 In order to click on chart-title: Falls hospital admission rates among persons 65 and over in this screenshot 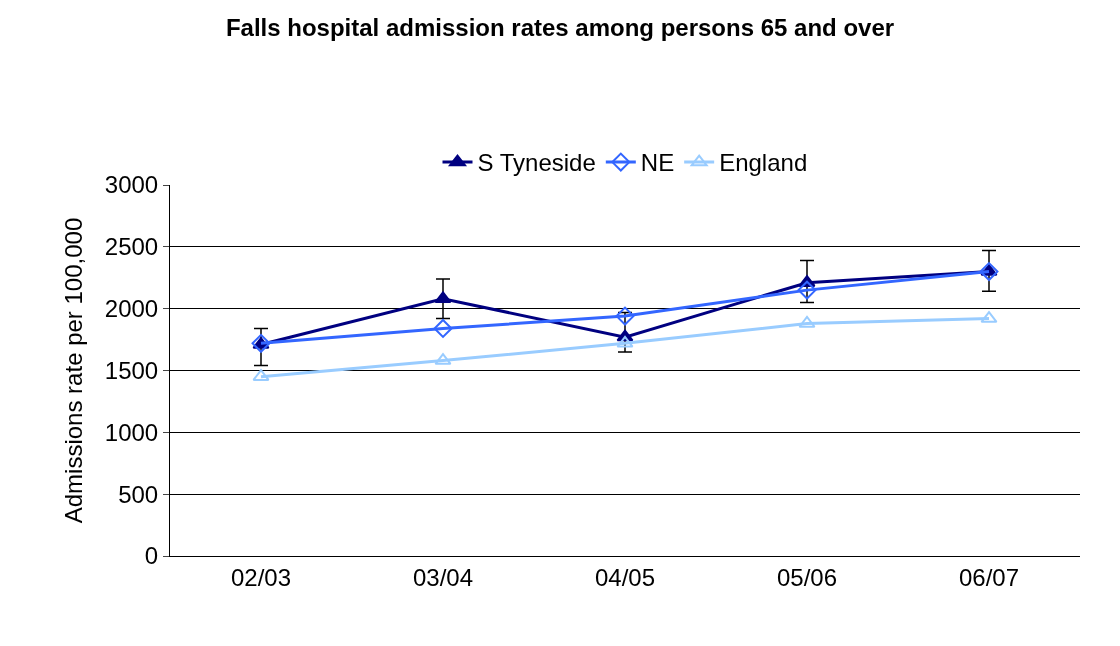, I will do `click(560, 28)`.